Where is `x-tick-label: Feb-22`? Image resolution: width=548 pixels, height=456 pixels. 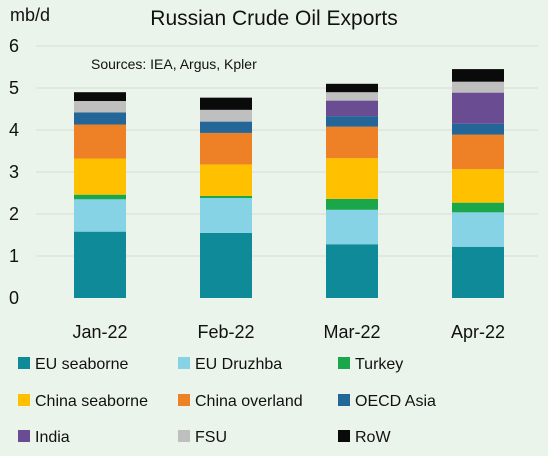 x-tick-label: Feb-22 is located at coordinates (225, 332).